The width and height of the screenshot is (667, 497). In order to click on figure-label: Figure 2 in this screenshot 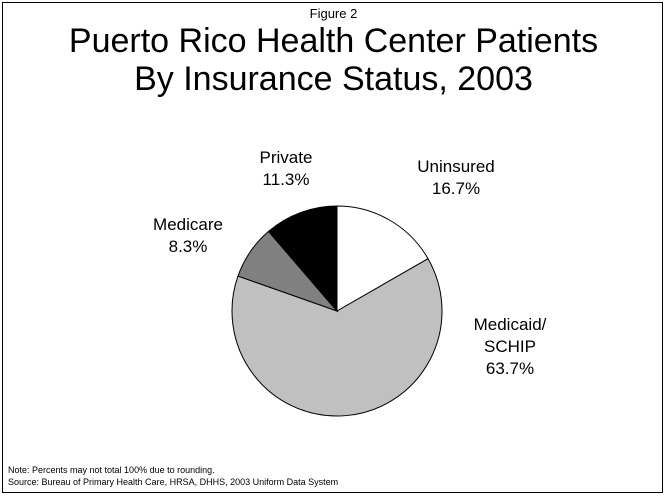, I will do `click(333, 13)`.